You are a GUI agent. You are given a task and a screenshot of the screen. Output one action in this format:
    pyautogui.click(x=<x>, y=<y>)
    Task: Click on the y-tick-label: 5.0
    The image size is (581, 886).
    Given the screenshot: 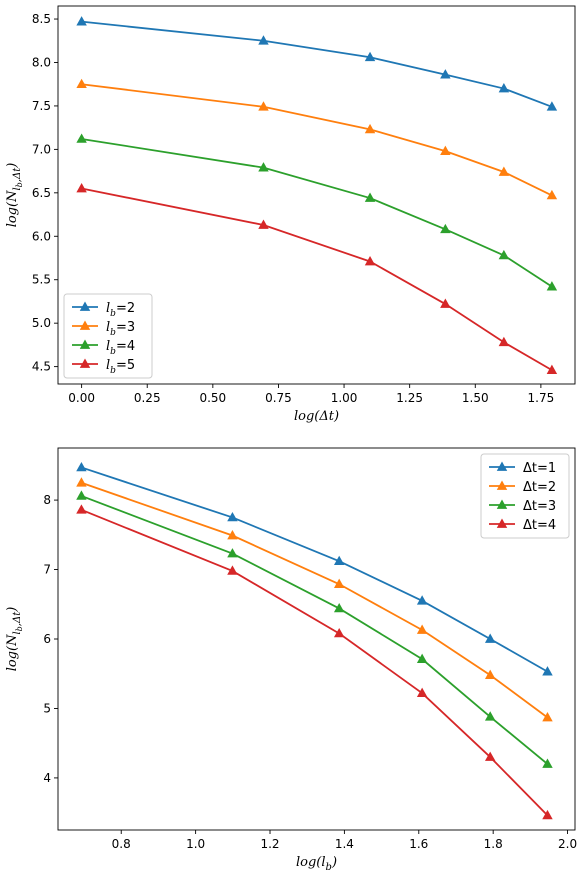 What is the action you would take?
    pyautogui.click(x=41, y=323)
    